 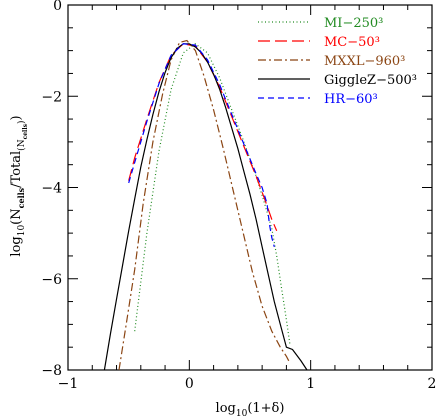 What do you see at coordinates (51, 280) in the screenshot?
I see `y-tick-label: −6` at bounding box center [51, 280].